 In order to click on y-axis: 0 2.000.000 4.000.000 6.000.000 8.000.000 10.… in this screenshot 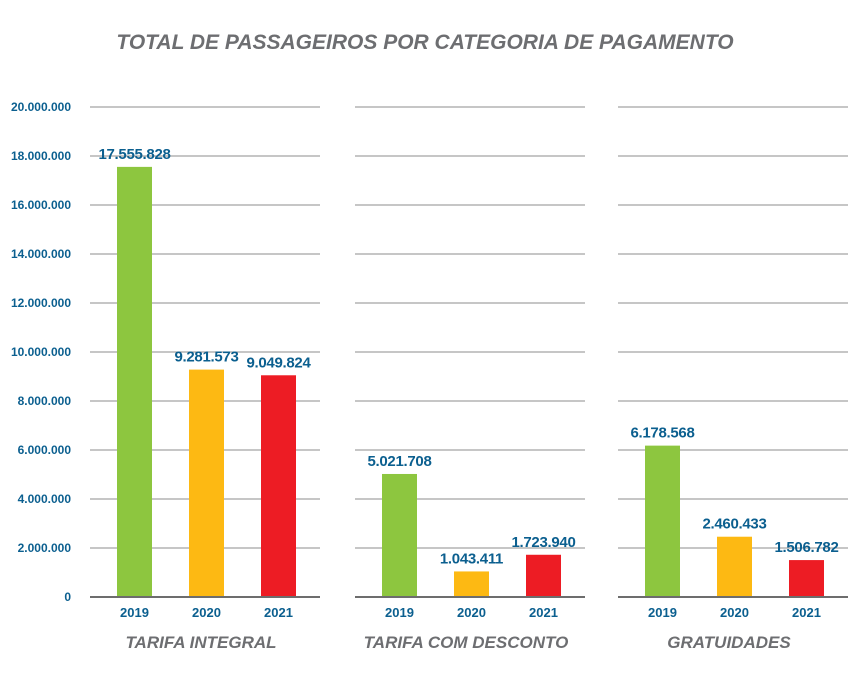, I will do `click(41, 352)`.